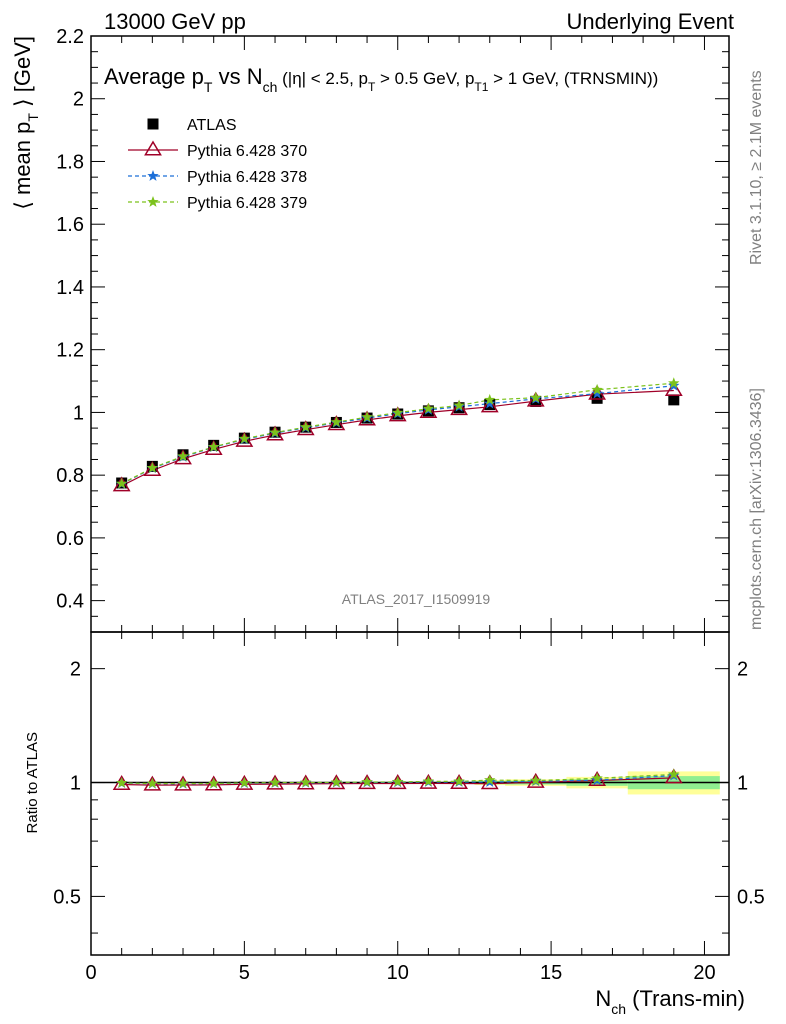  I want to click on legend-label: Pythia 6.428 379, so click(247, 203).